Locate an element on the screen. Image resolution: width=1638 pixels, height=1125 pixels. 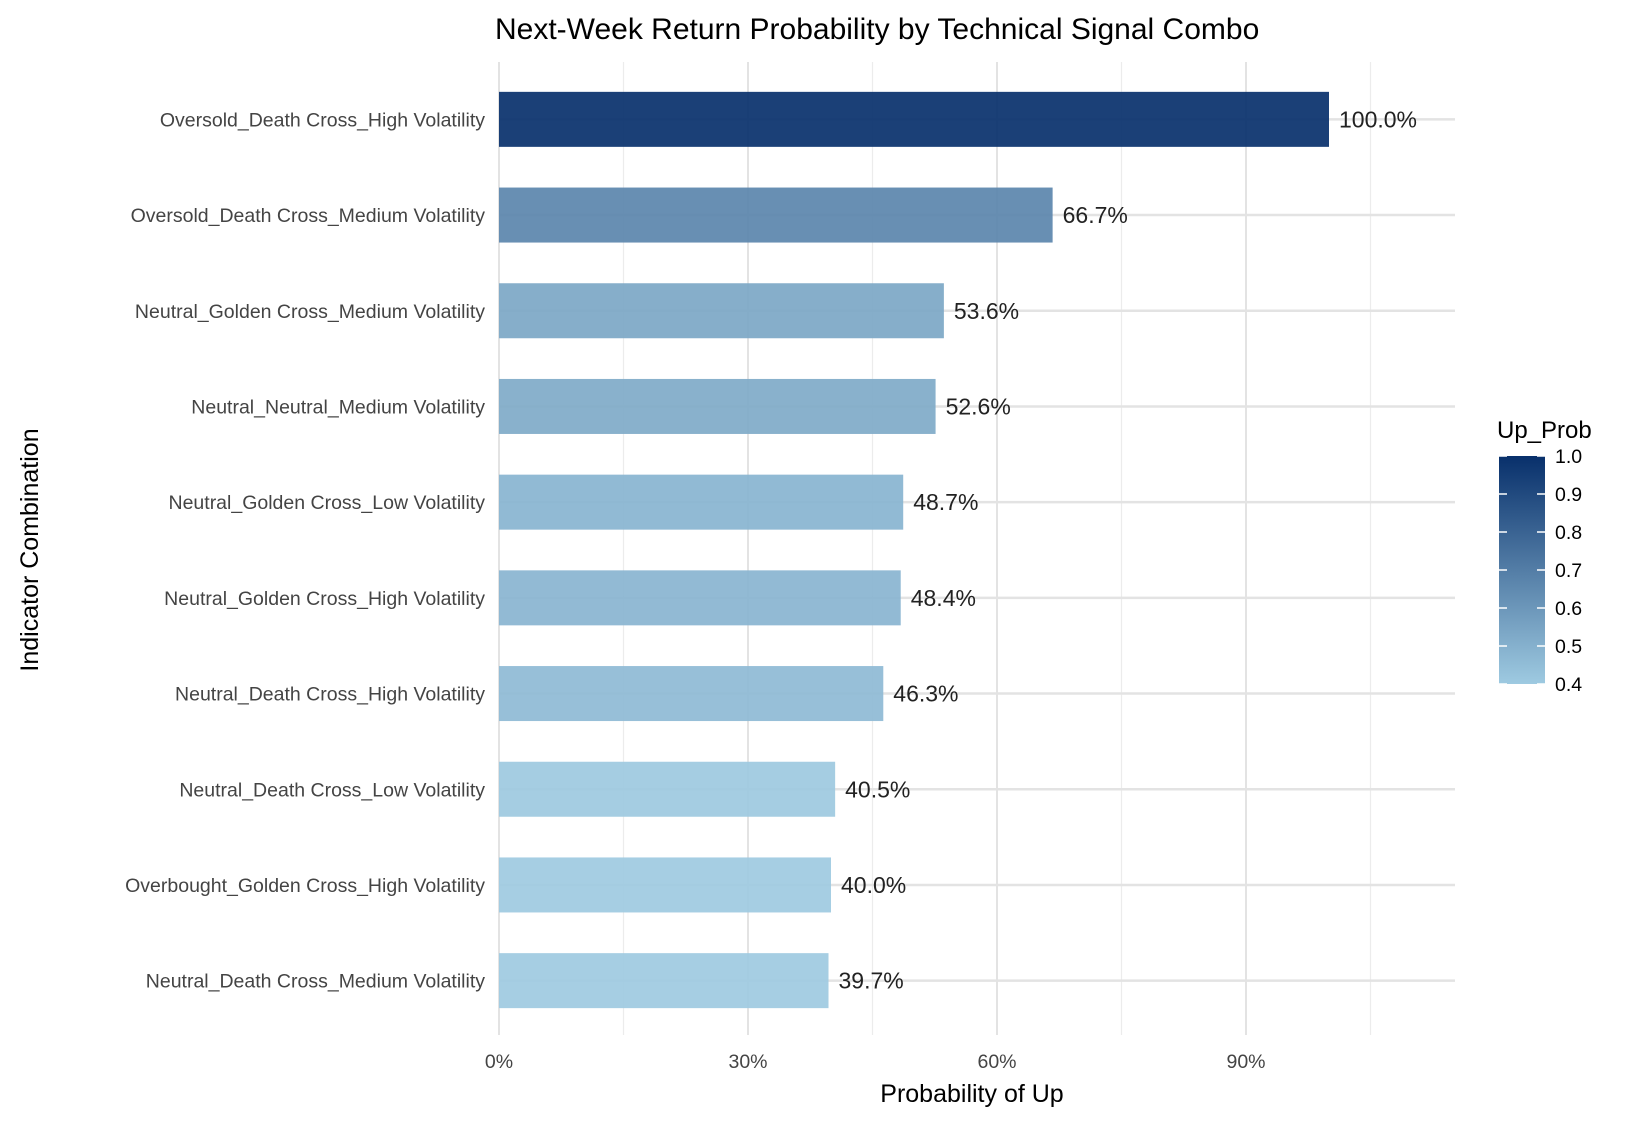
y-tick-label: Neutral_Death Cross_High Volatility is located at coordinates (330, 695).